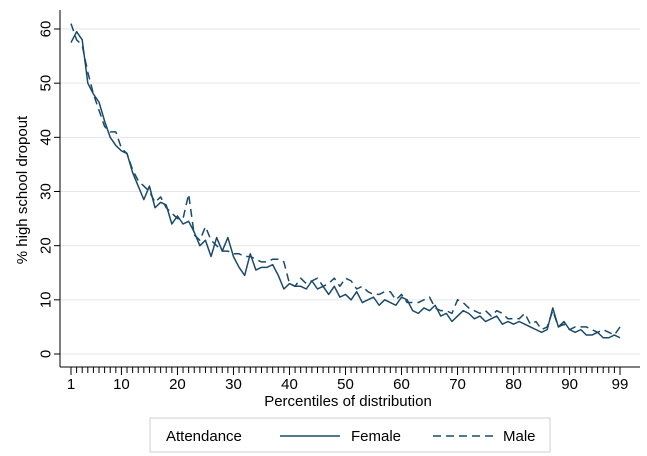 The image size is (647, 456). I want to click on legend-box, so click(350, 435).